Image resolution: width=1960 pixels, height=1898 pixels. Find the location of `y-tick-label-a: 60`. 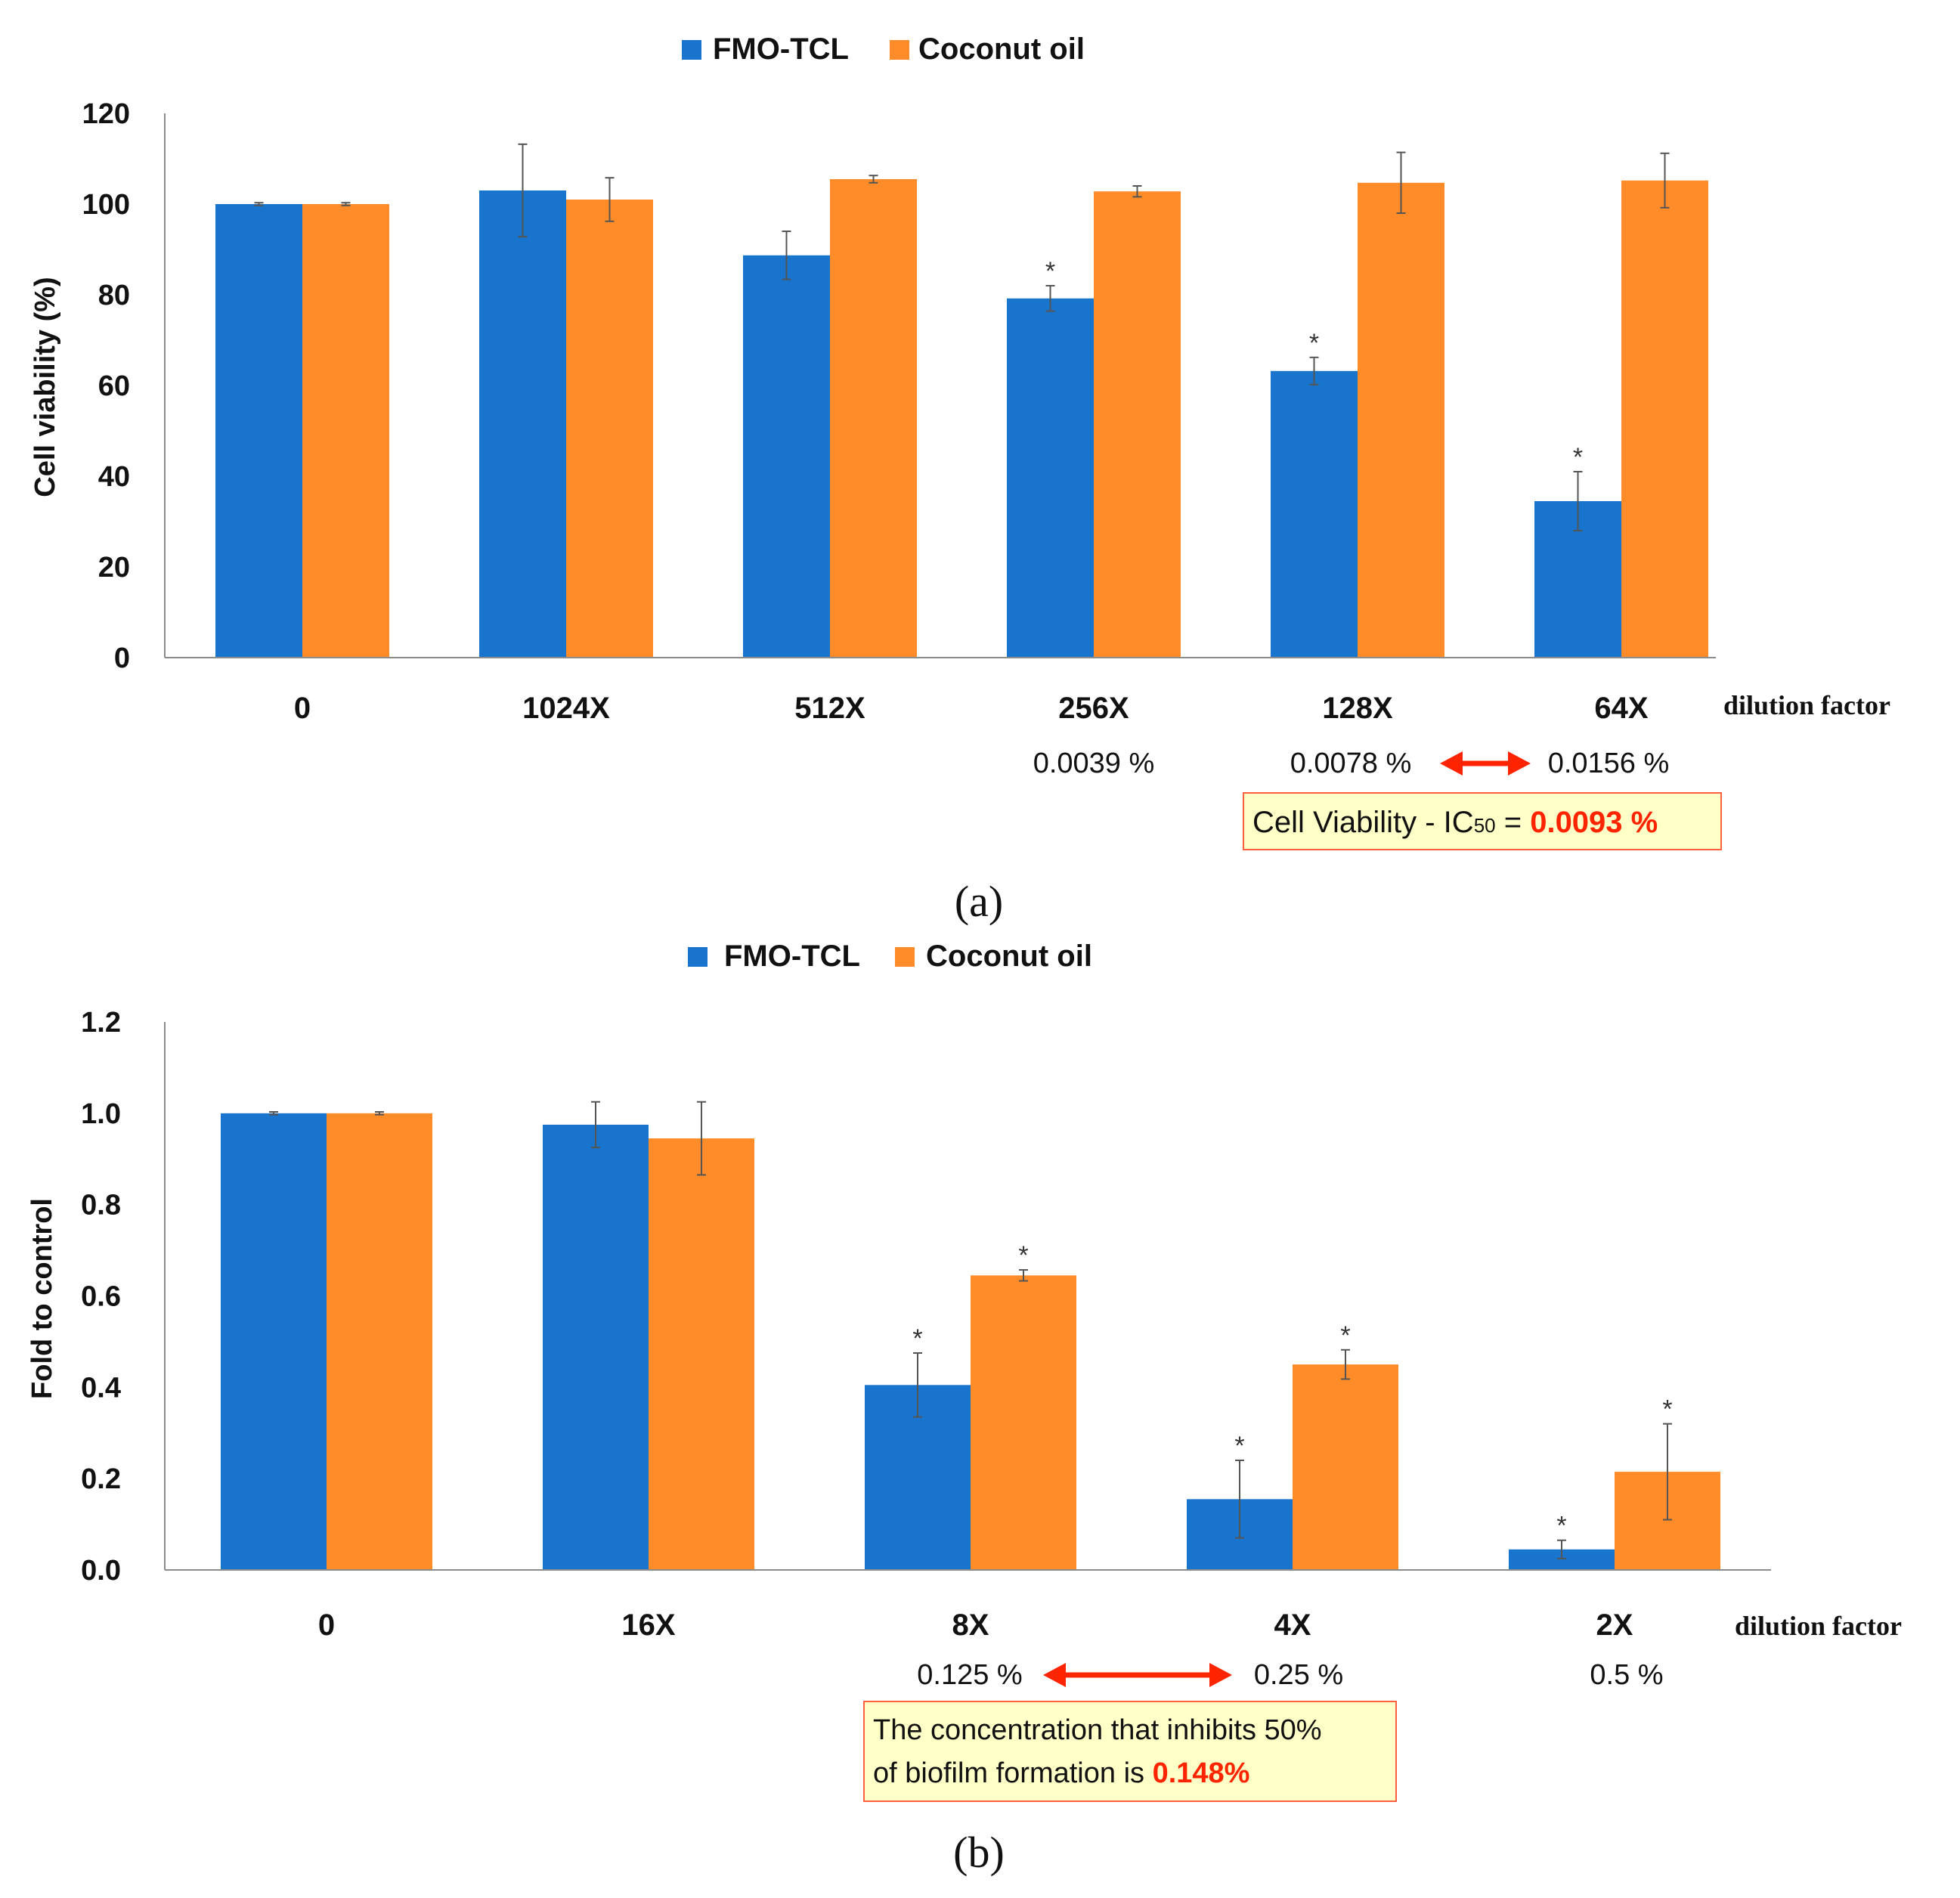

y-tick-label-a: 60 is located at coordinates (114, 386).